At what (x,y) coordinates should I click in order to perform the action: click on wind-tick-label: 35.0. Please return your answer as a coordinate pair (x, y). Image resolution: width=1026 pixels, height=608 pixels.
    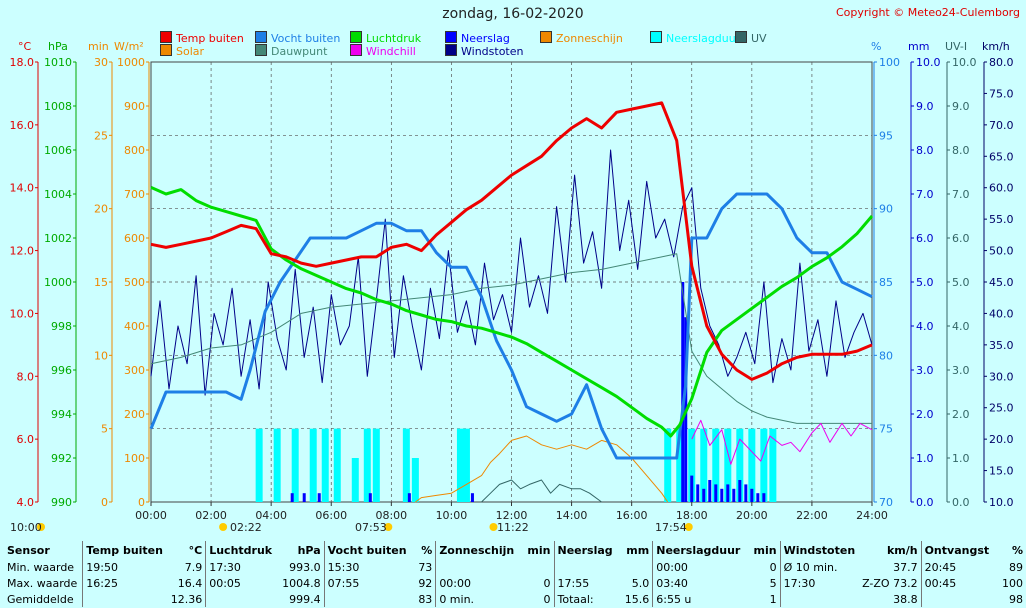
    Looking at the image, I should click on (1001, 345).